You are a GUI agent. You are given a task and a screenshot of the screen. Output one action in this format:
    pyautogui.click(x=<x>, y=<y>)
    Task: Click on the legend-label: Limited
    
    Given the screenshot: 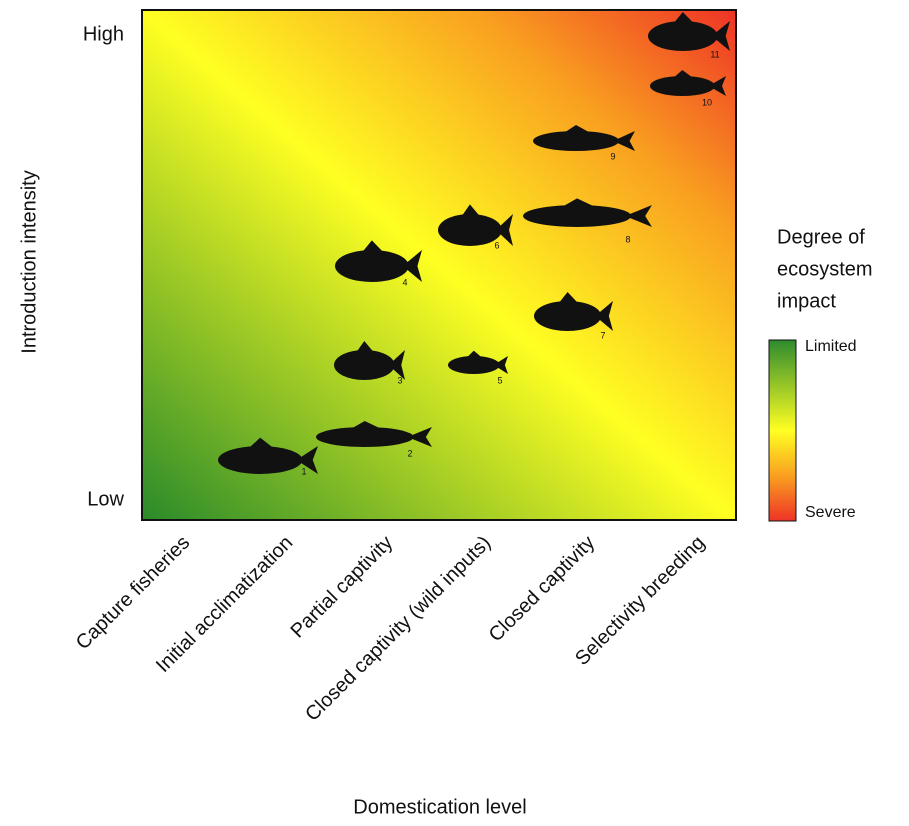 What is the action you would take?
    pyautogui.click(x=831, y=346)
    